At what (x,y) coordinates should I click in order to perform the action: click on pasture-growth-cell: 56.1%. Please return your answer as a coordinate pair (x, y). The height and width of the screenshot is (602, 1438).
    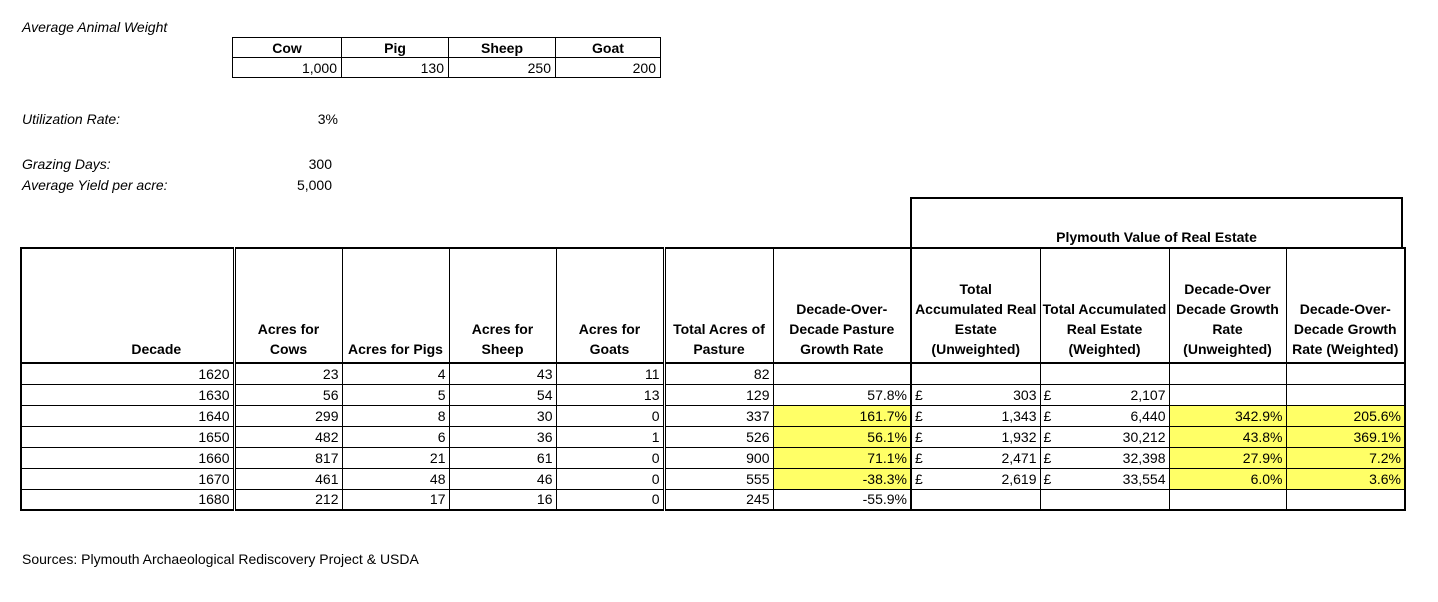
    Looking at the image, I should click on (842, 436).